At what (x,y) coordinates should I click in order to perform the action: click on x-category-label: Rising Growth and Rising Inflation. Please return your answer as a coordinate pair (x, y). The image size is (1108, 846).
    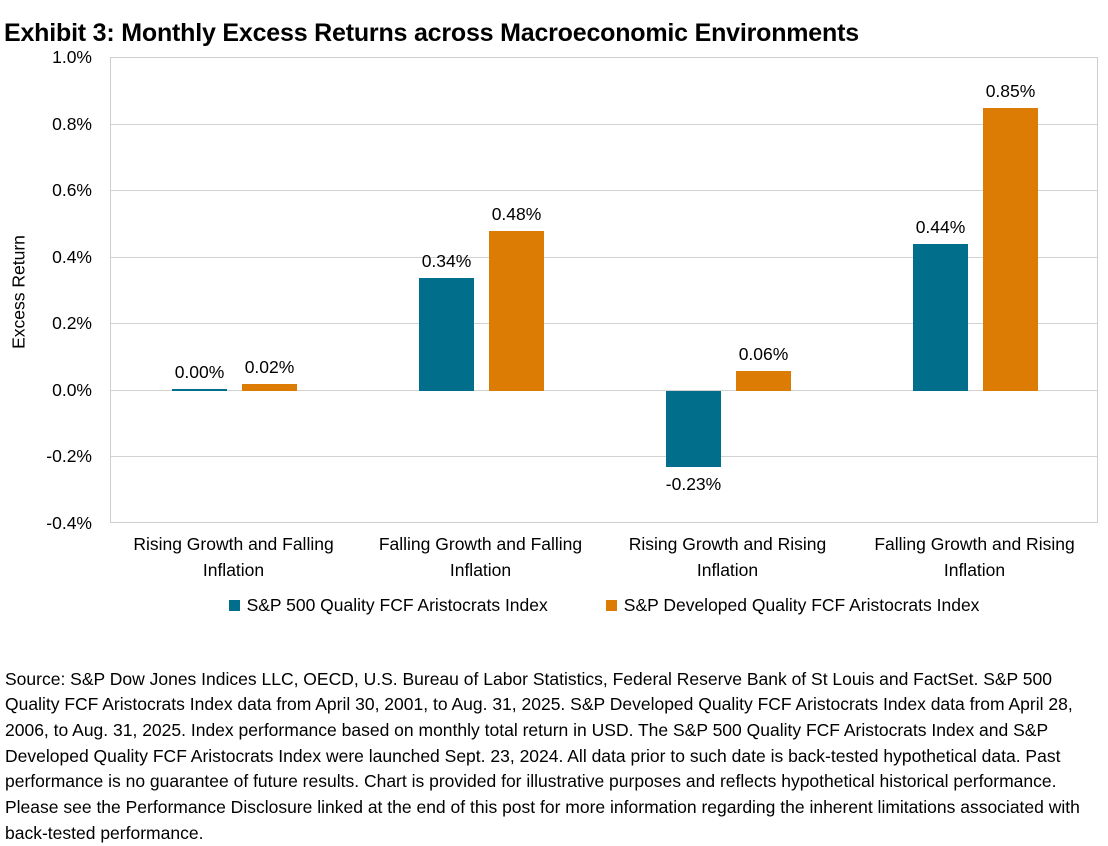
    Looking at the image, I should click on (727, 557).